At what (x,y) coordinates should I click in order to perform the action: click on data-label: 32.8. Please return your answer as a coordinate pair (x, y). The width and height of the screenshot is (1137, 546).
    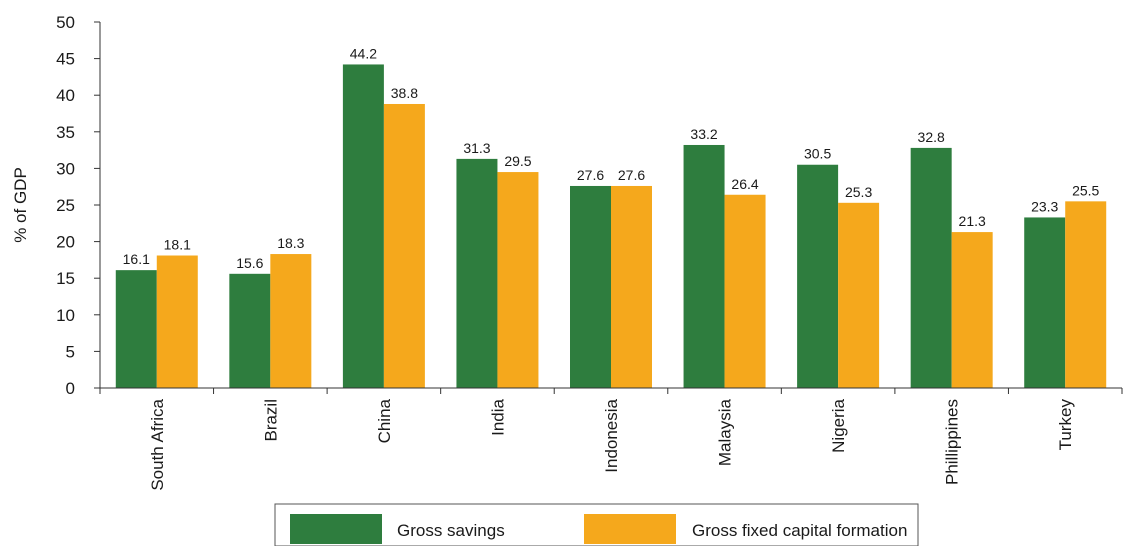
    Looking at the image, I should click on (931, 137).